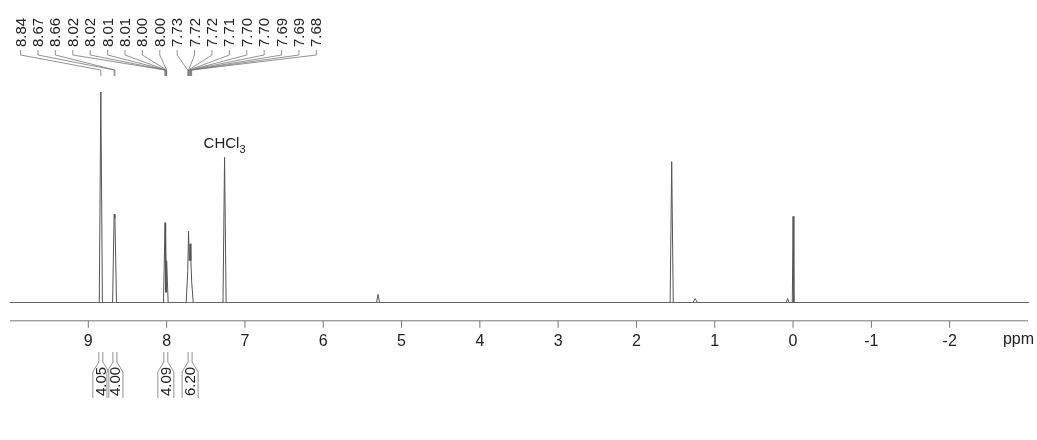 This screenshot has width=1037, height=440. Describe the element at coordinates (480, 340) in the screenshot. I see `x-tick-label: 4` at that location.